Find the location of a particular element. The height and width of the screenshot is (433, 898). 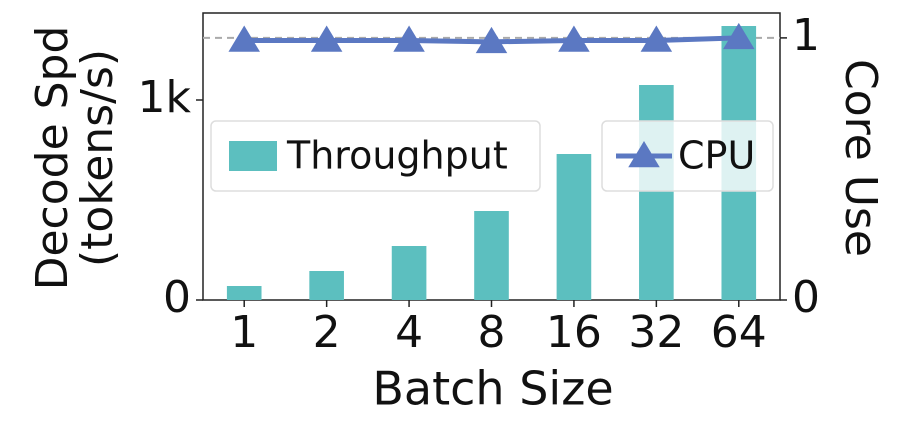

x-tick-label: 8 is located at coordinates (492, 332).